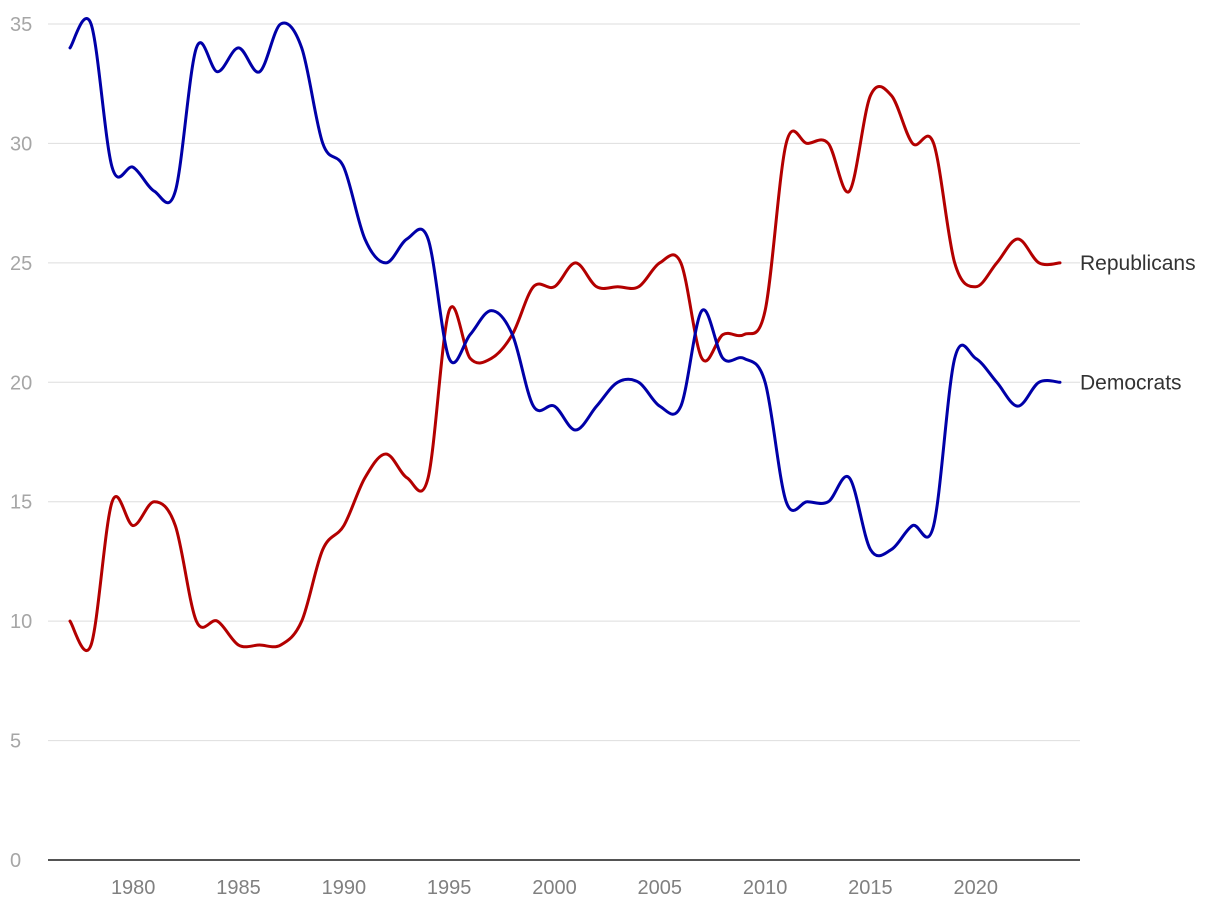 This screenshot has height=910, width=1220. I want to click on x-axis-tick-labels: 1980 1985 1990 1995 2000 2005 2010 2015 2020, so click(554, 888).